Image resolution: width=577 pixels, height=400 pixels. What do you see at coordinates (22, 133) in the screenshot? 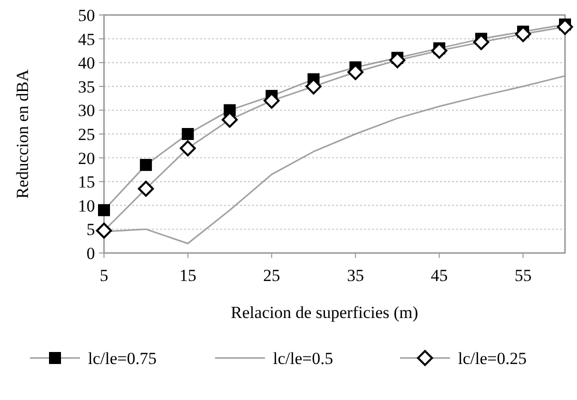
I see `y-axis-title: Reduccion en dBA` at bounding box center [22, 133].